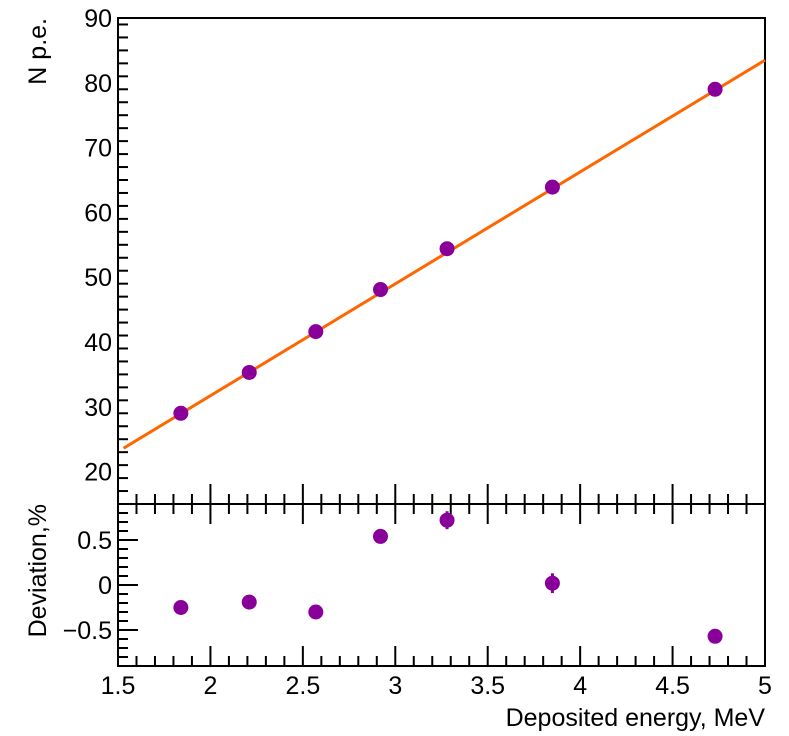 This screenshot has height=736, width=789. What do you see at coordinates (210, 686) in the screenshot?
I see `x-tick-label: 2` at bounding box center [210, 686].